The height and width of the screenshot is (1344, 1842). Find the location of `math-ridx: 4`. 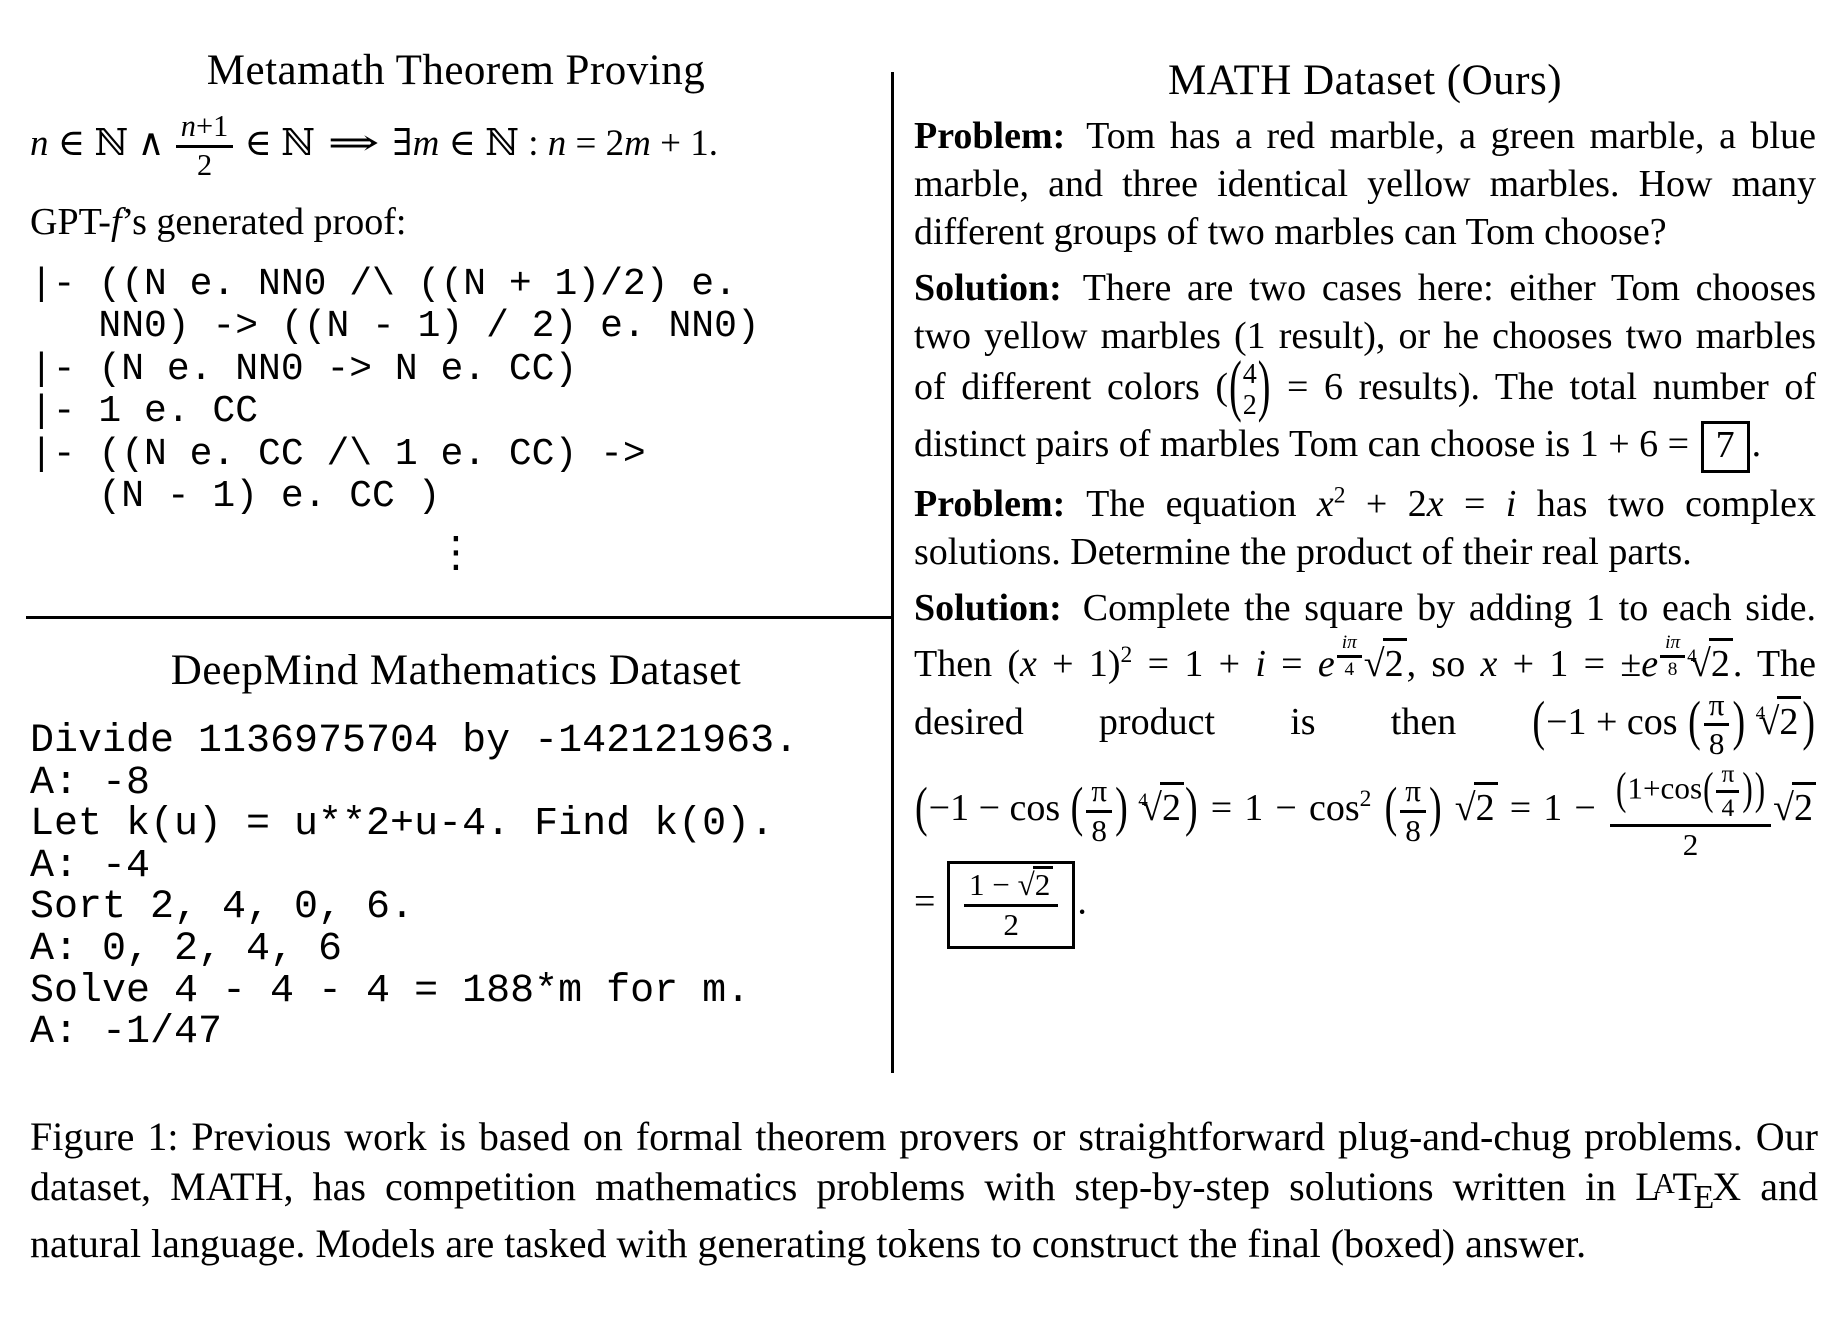

math-ridx: 4 is located at coordinates (1760, 714).